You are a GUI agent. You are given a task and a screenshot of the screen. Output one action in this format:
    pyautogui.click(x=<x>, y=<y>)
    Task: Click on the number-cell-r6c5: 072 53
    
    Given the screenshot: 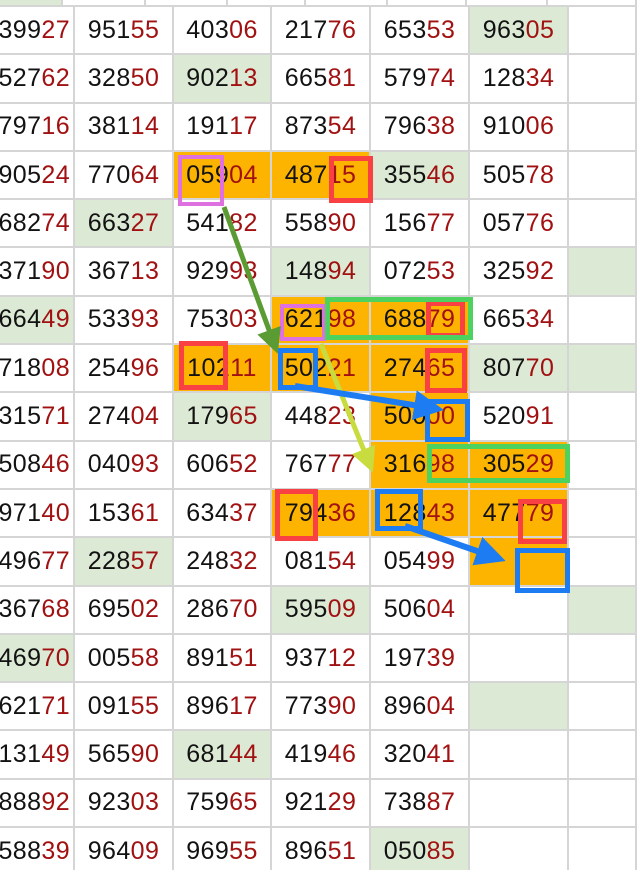 What is the action you would take?
    pyautogui.click(x=420, y=272)
    